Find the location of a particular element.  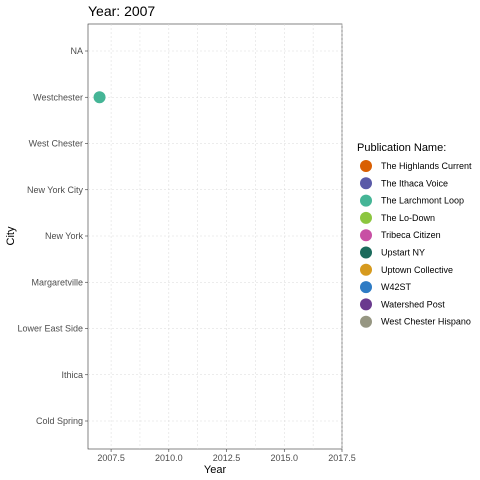

y-tick-label: Lower East Side is located at coordinates (50, 329).